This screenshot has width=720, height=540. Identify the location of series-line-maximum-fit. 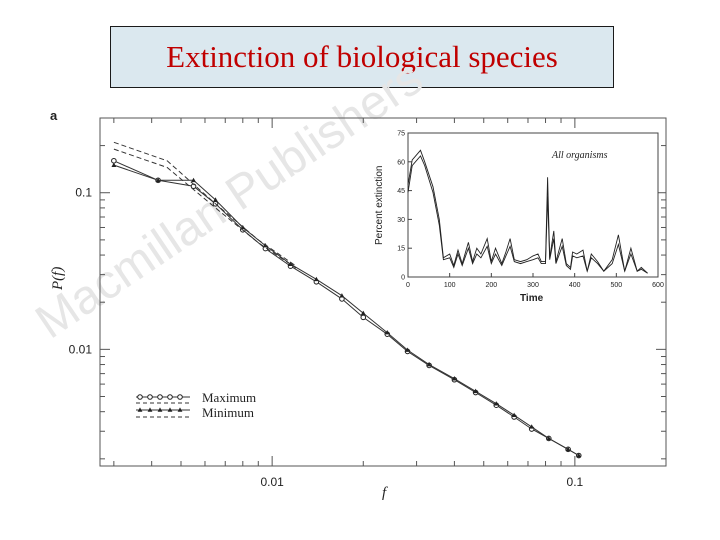
(205, 204).